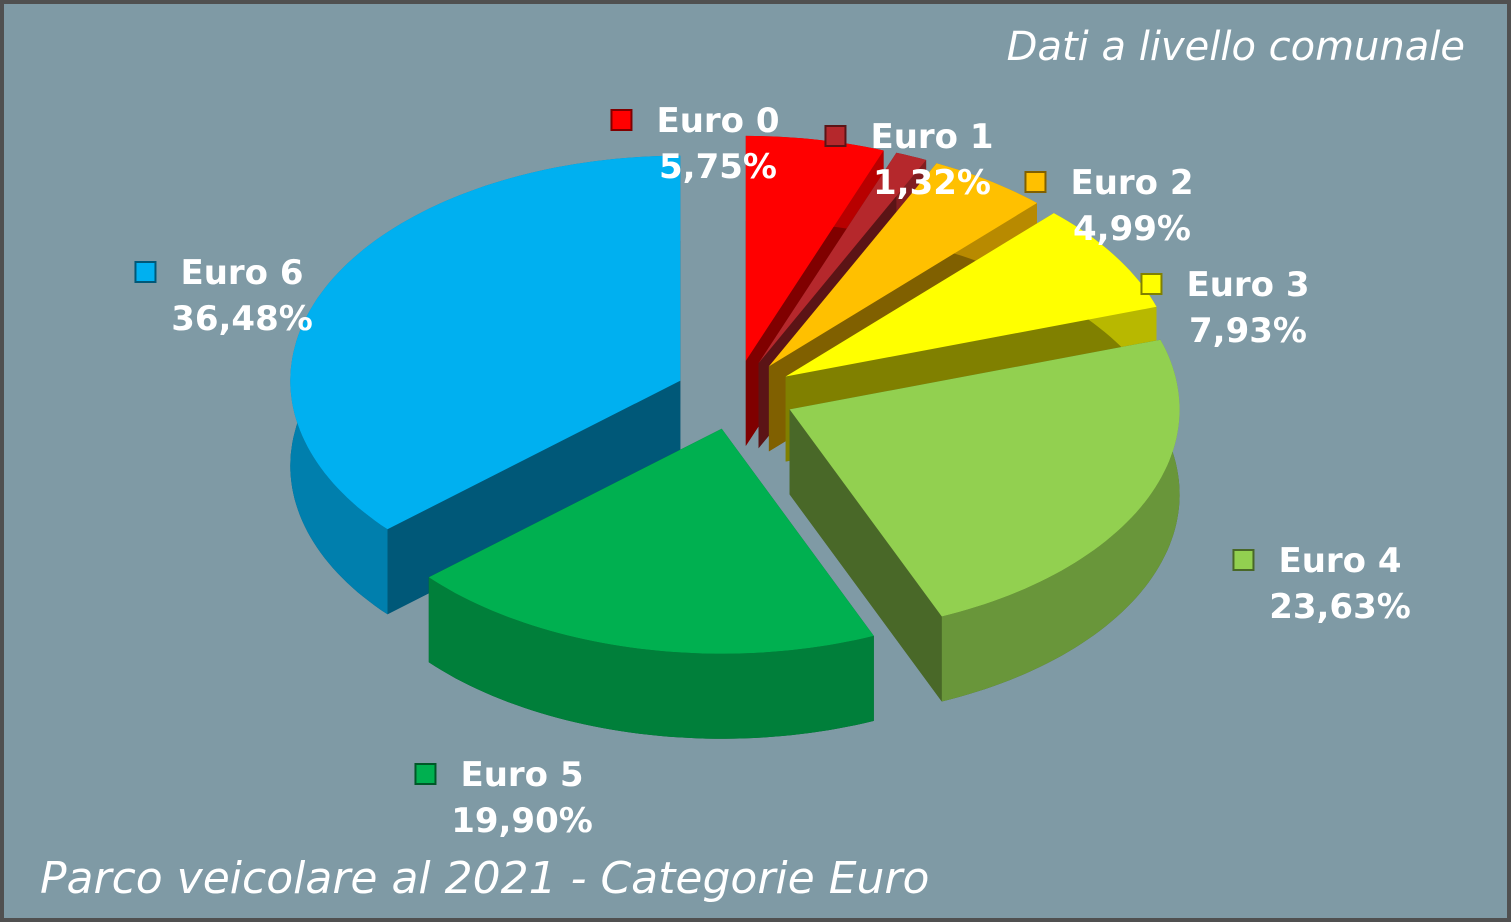 The height and width of the screenshot is (922, 1511). I want to click on legend-label: Euro 1, so click(931, 137).